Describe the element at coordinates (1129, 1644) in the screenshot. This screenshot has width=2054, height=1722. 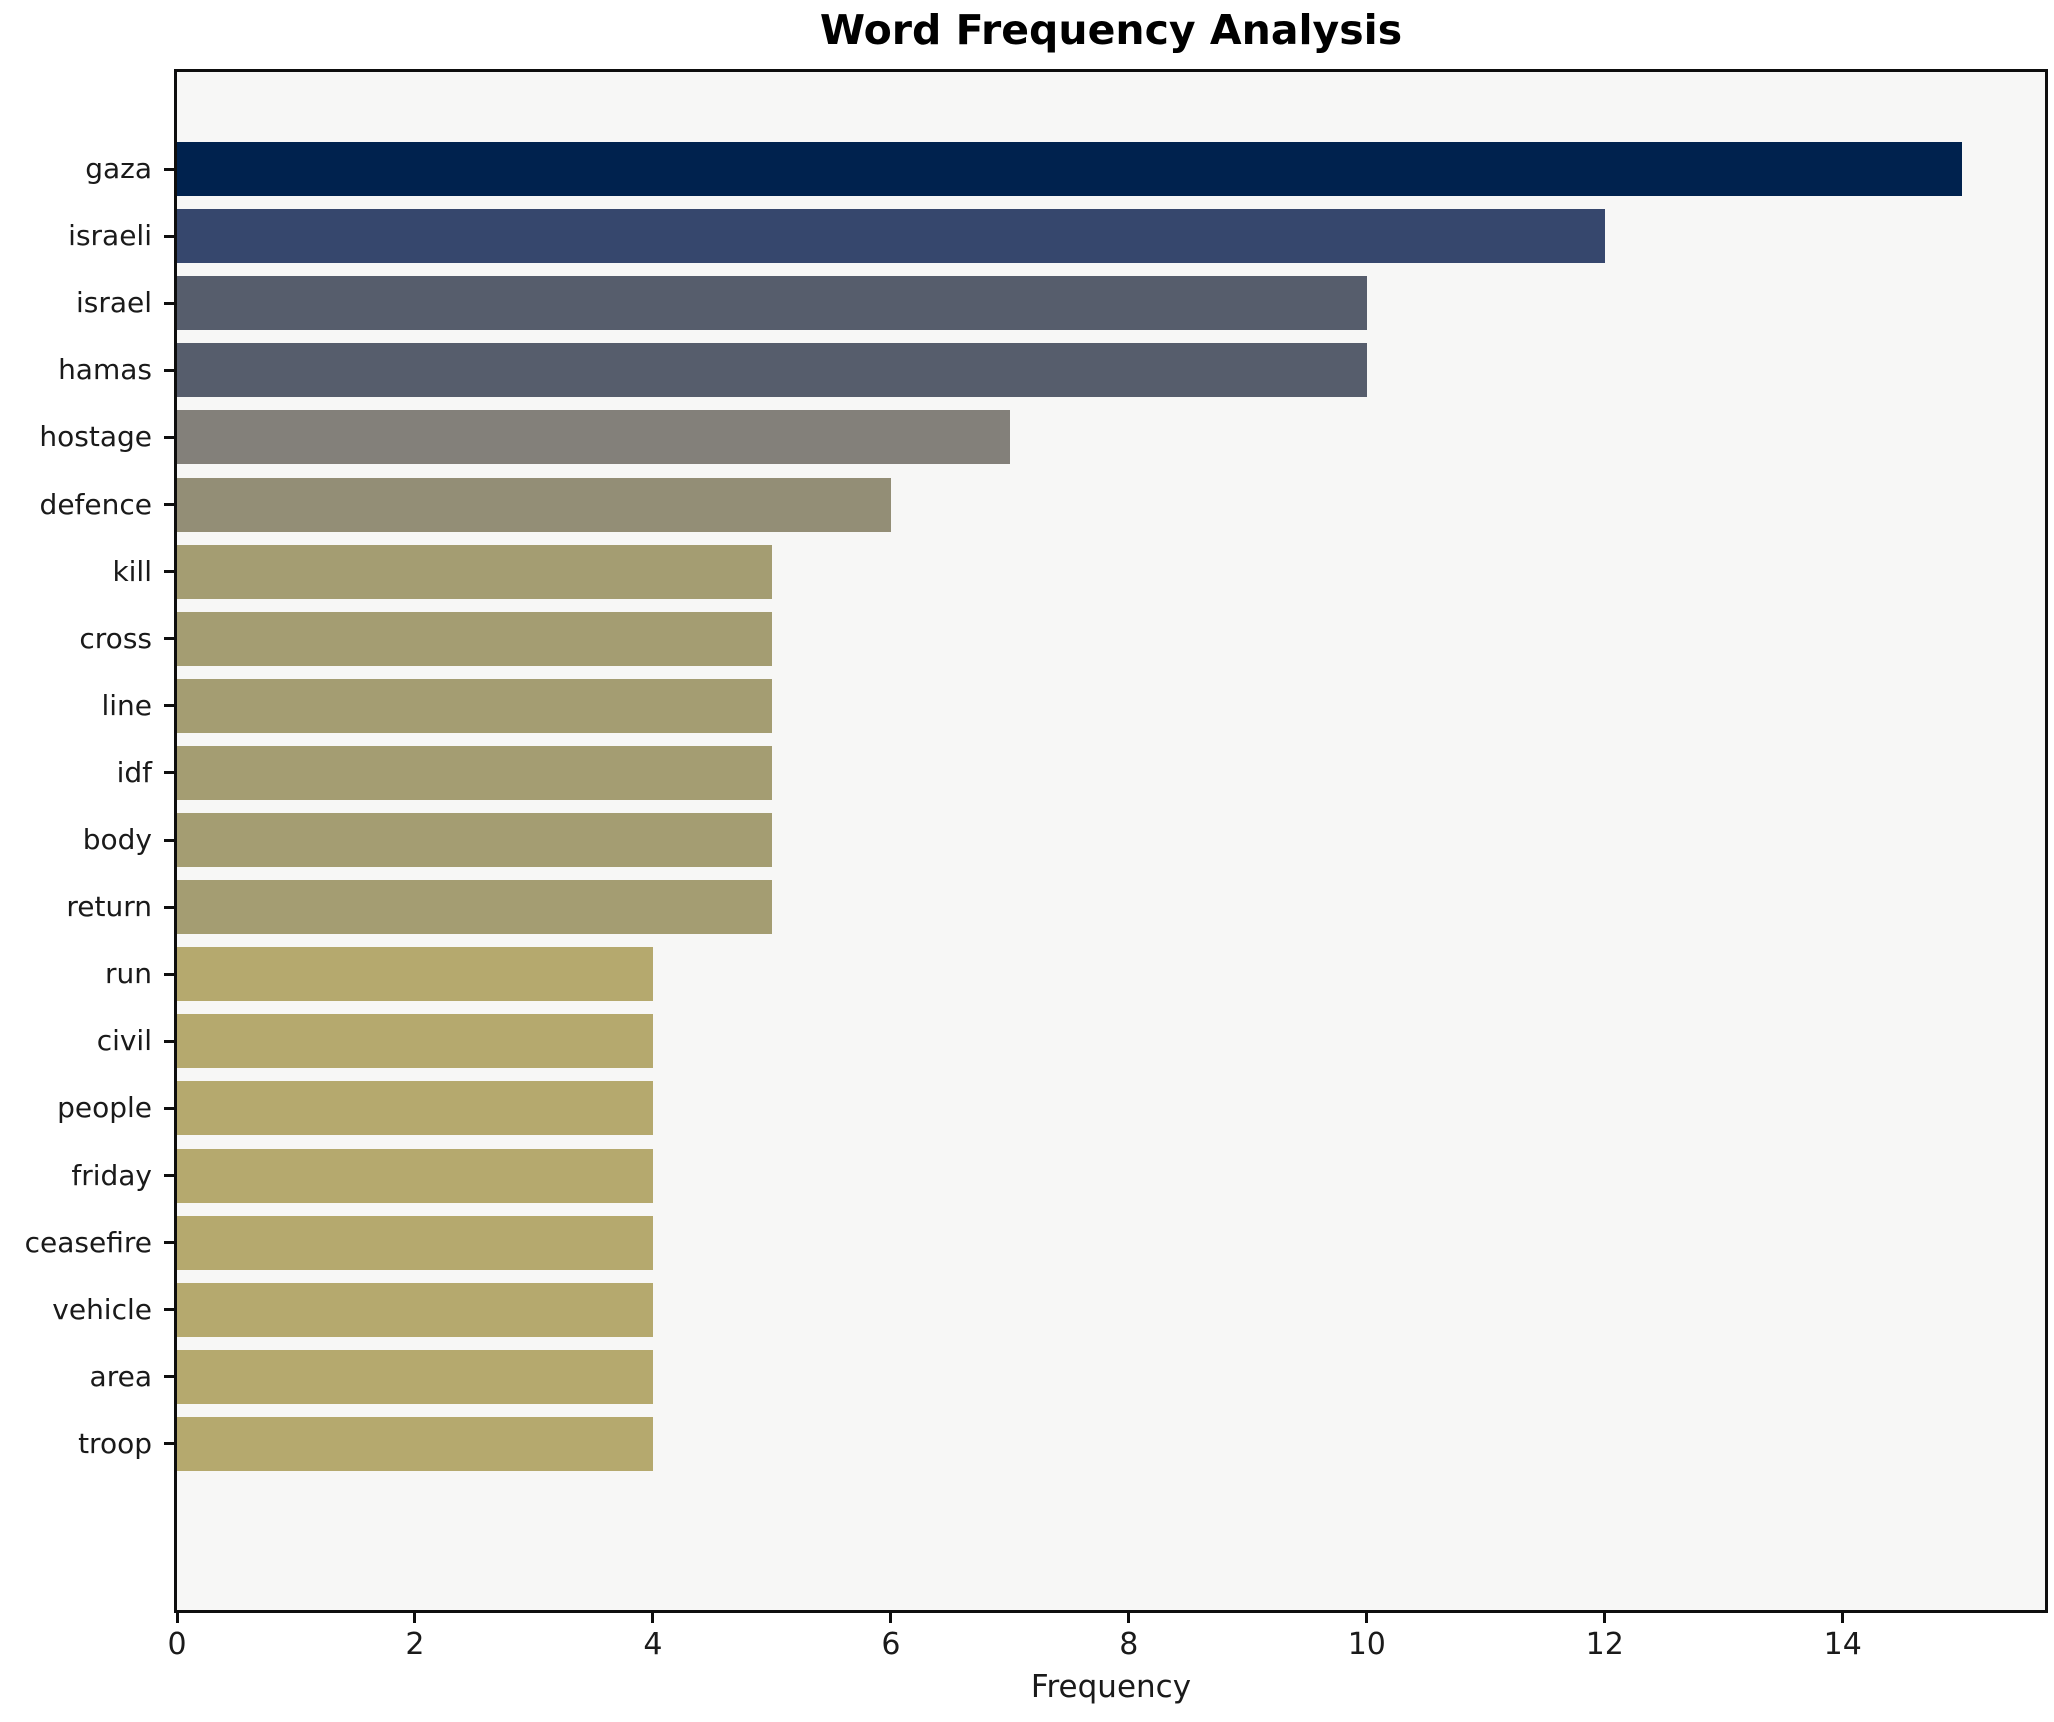
I see `x-tick-label-8: 8` at that location.